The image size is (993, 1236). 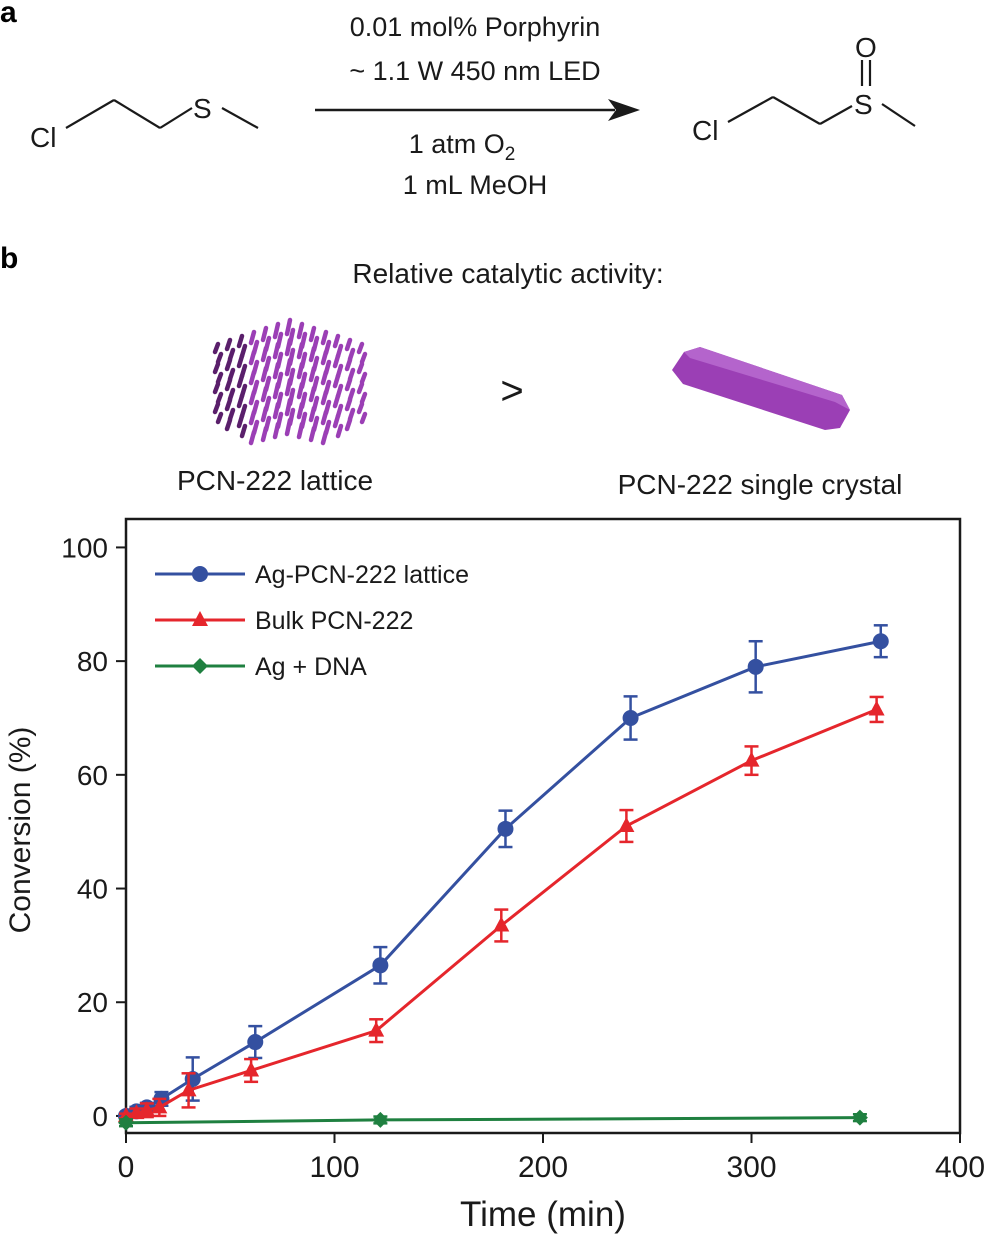 I want to click on crystal-body, so click(x=761, y=388).